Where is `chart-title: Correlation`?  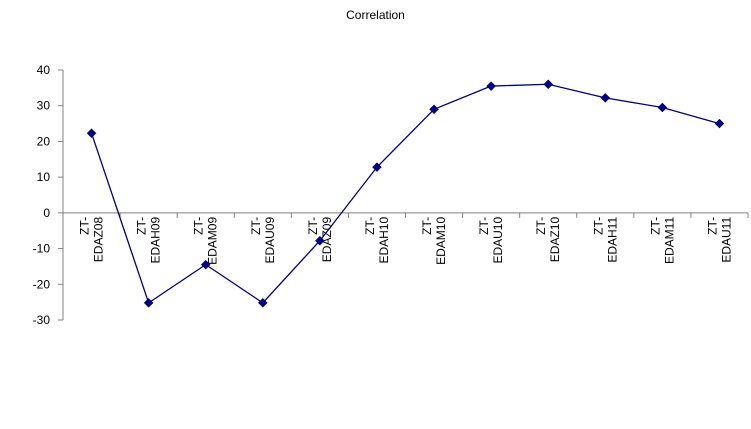
chart-title: Correlation is located at coordinates (375, 15).